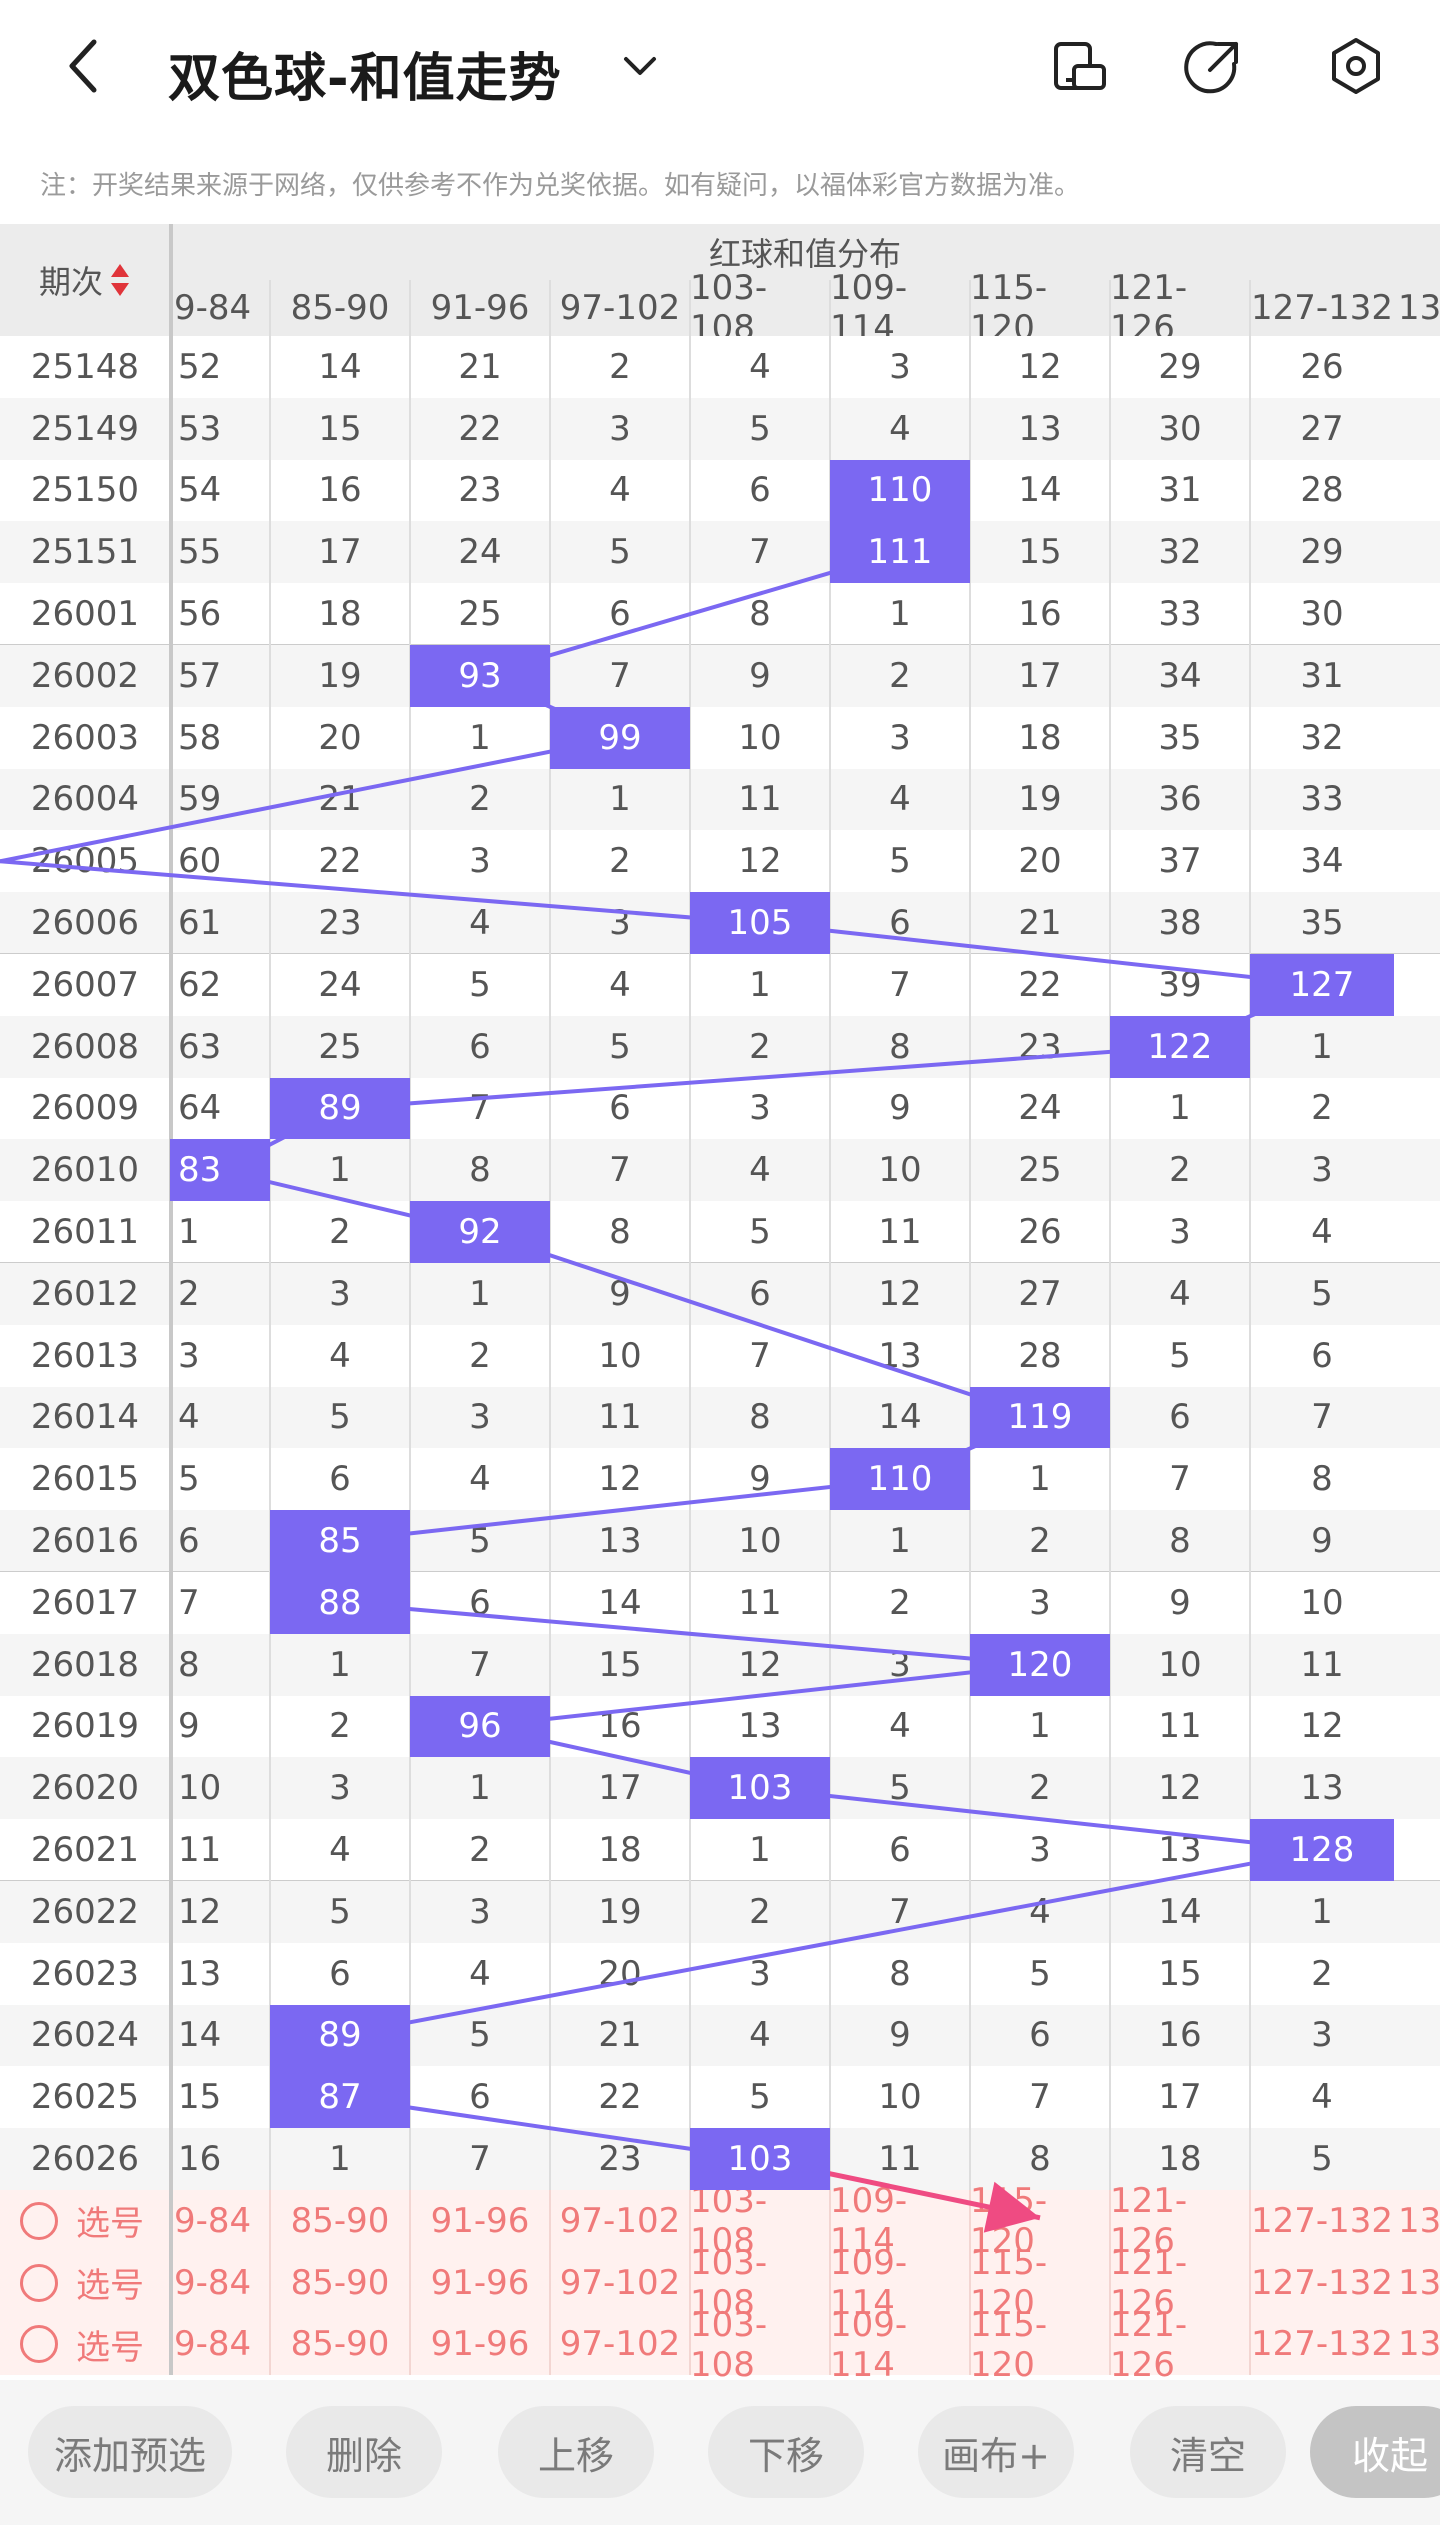 This screenshot has width=1440, height=2525. What do you see at coordinates (220, 1170) in the screenshot?
I see `hit-cell: 83` at bounding box center [220, 1170].